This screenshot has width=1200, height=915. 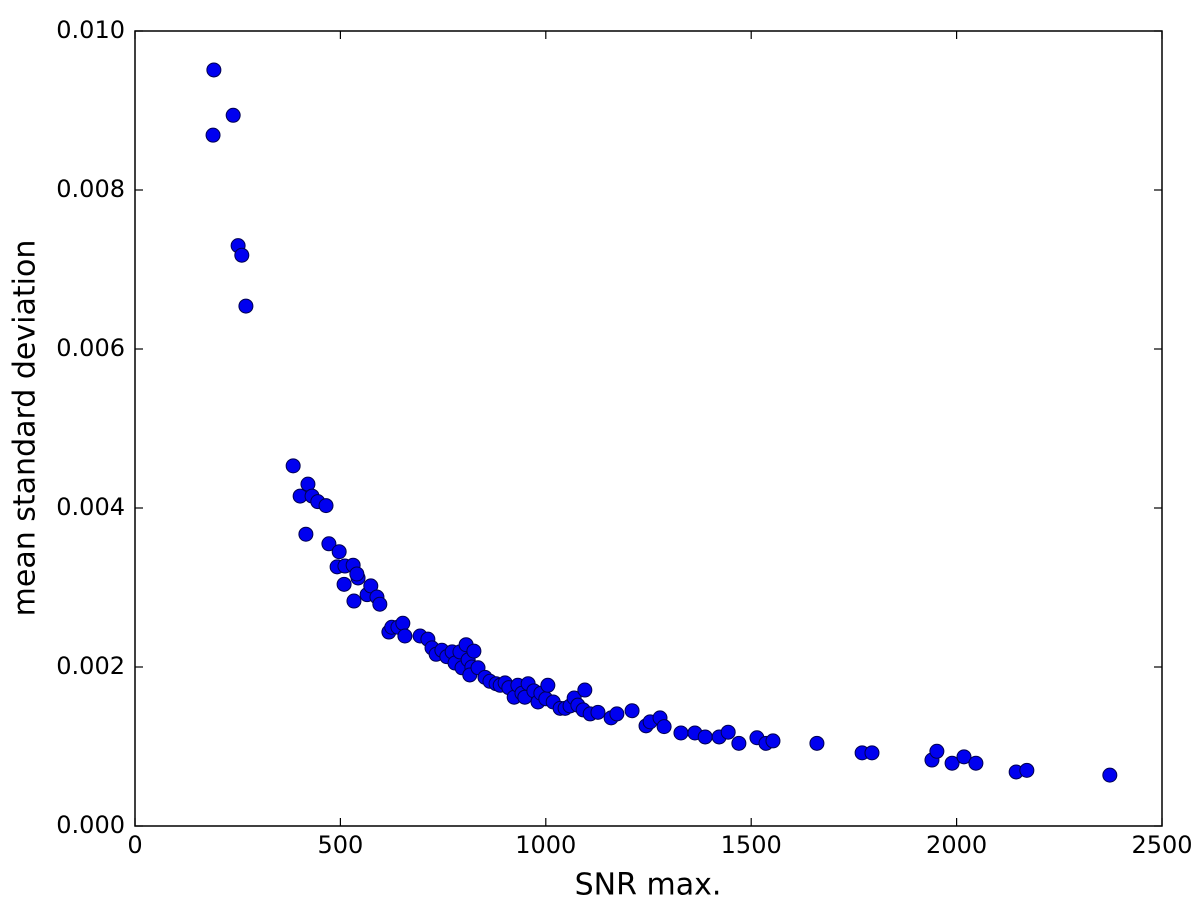 I want to click on y-tick-label: 0.006, so click(x=90, y=348).